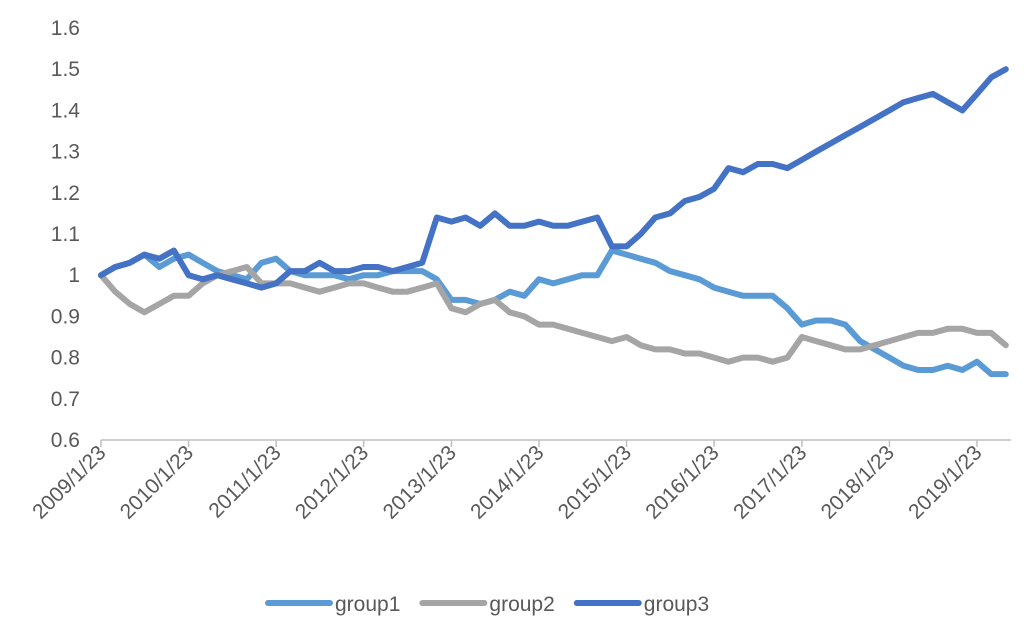  What do you see at coordinates (539, 443) in the screenshot?
I see `x-axis-ticks` at bounding box center [539, 443].